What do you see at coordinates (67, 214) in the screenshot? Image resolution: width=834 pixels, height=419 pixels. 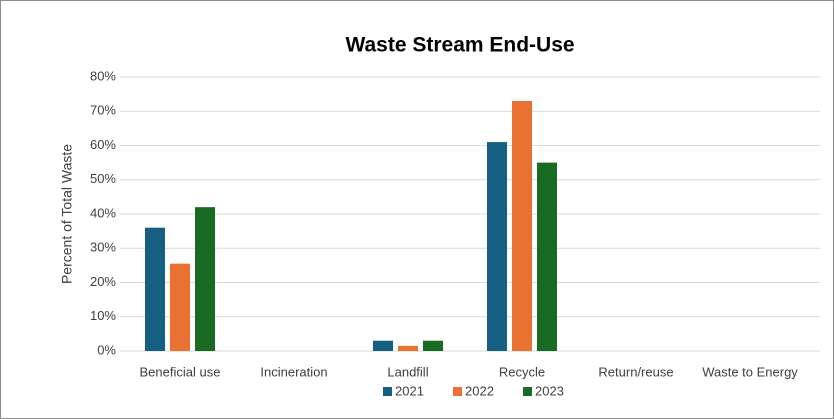 I see `y-axis-title: Percent of Total Waste` at bounding box center [67, 214].